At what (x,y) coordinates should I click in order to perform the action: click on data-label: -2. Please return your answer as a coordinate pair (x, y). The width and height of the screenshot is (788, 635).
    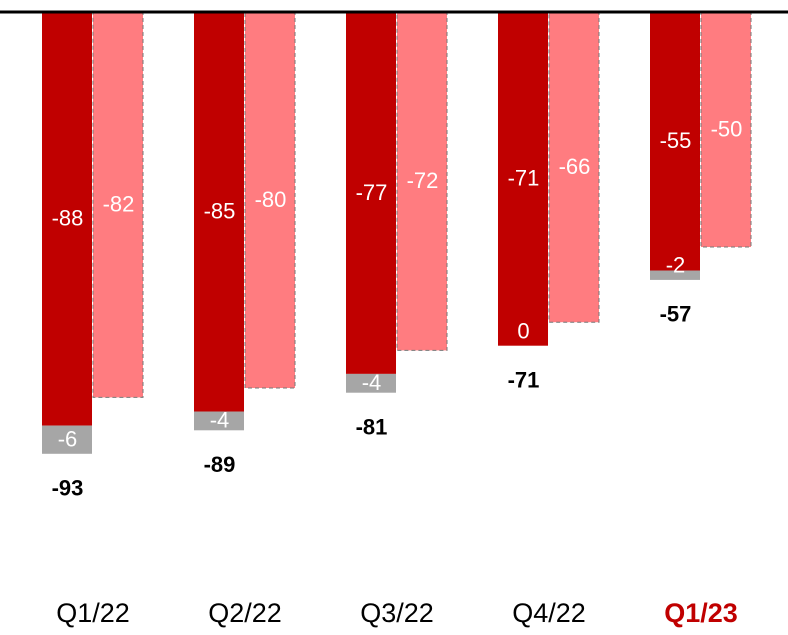
    Looking at the image, I should click on (676, 265).